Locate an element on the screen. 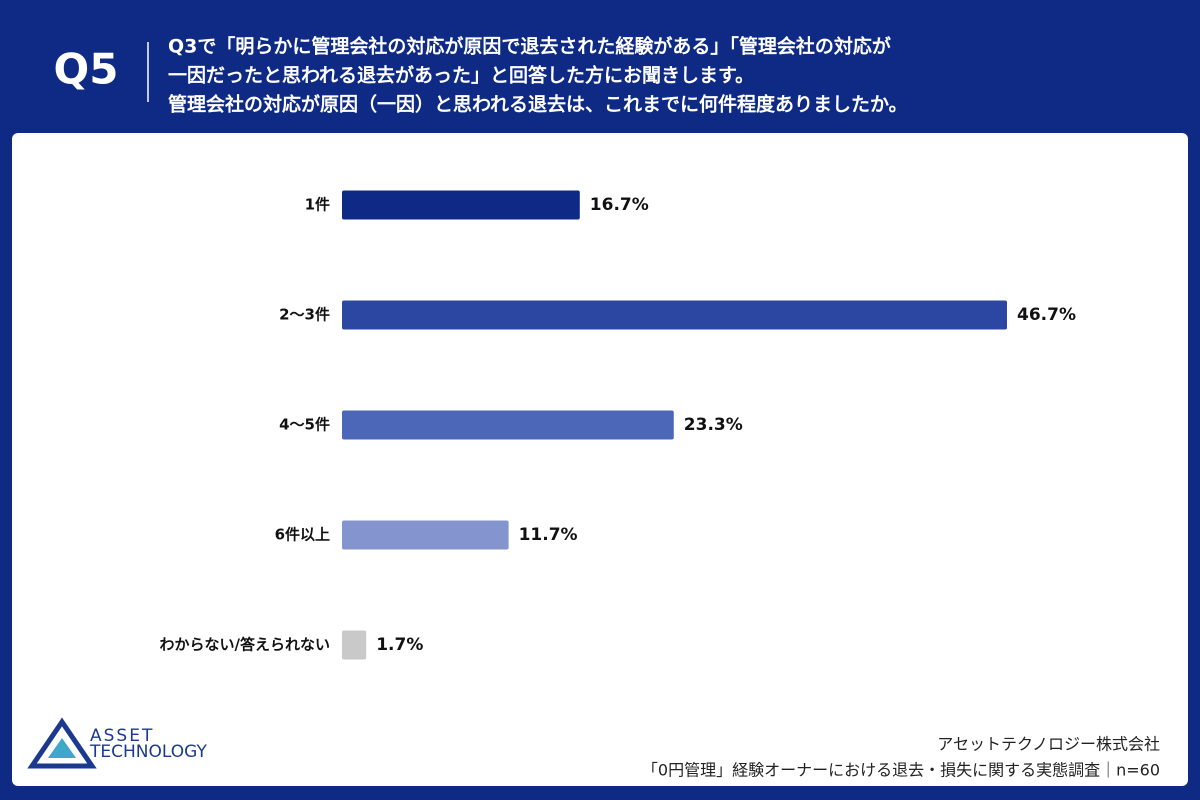 The height and width of the screenshot is (800, 1200). source: 「0円管理」経験オーナーにおける退去・損失に関する実態調査｜n=60 is located at coordinates (901, 770).